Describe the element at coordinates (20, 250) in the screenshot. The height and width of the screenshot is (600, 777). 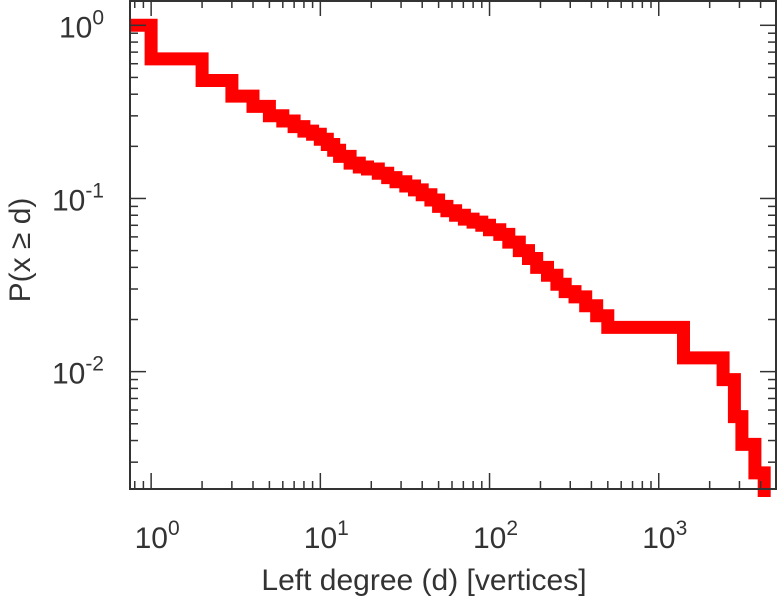
I see `y-axis-label: P(x ≥ d)` at that location.